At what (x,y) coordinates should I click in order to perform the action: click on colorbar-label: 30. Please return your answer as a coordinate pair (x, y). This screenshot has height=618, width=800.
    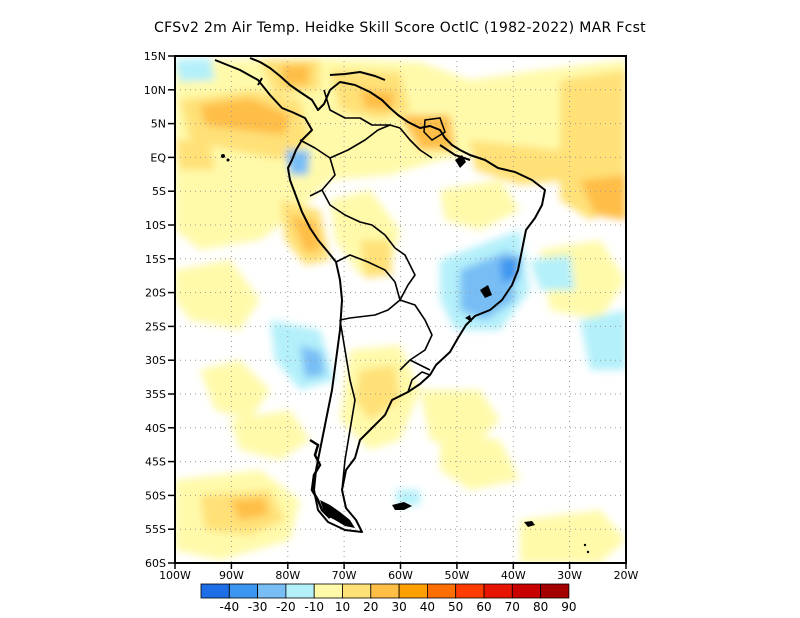
    Looking at the image, I should click on (398, 607).